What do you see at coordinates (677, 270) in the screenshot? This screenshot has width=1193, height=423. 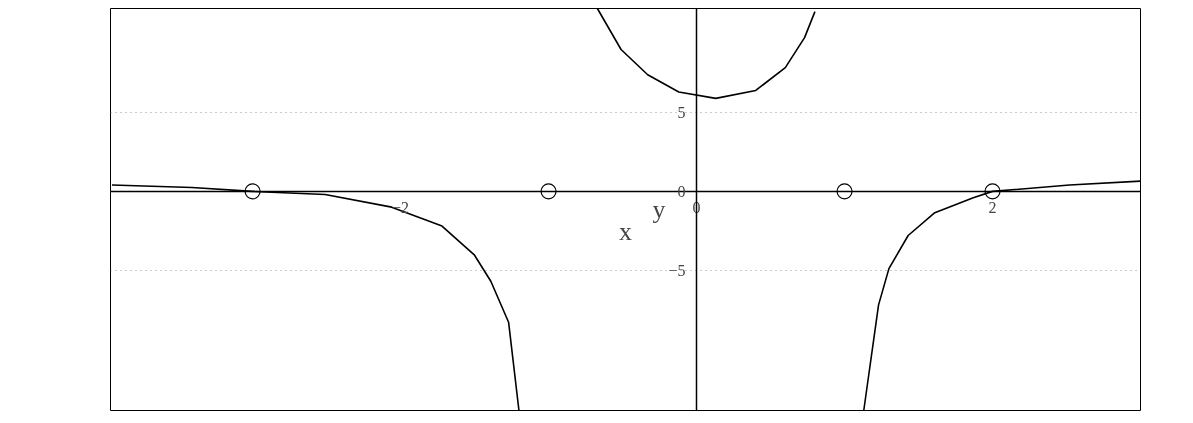 I see `y-tick-label: −5` at bounding box center [677, 270].